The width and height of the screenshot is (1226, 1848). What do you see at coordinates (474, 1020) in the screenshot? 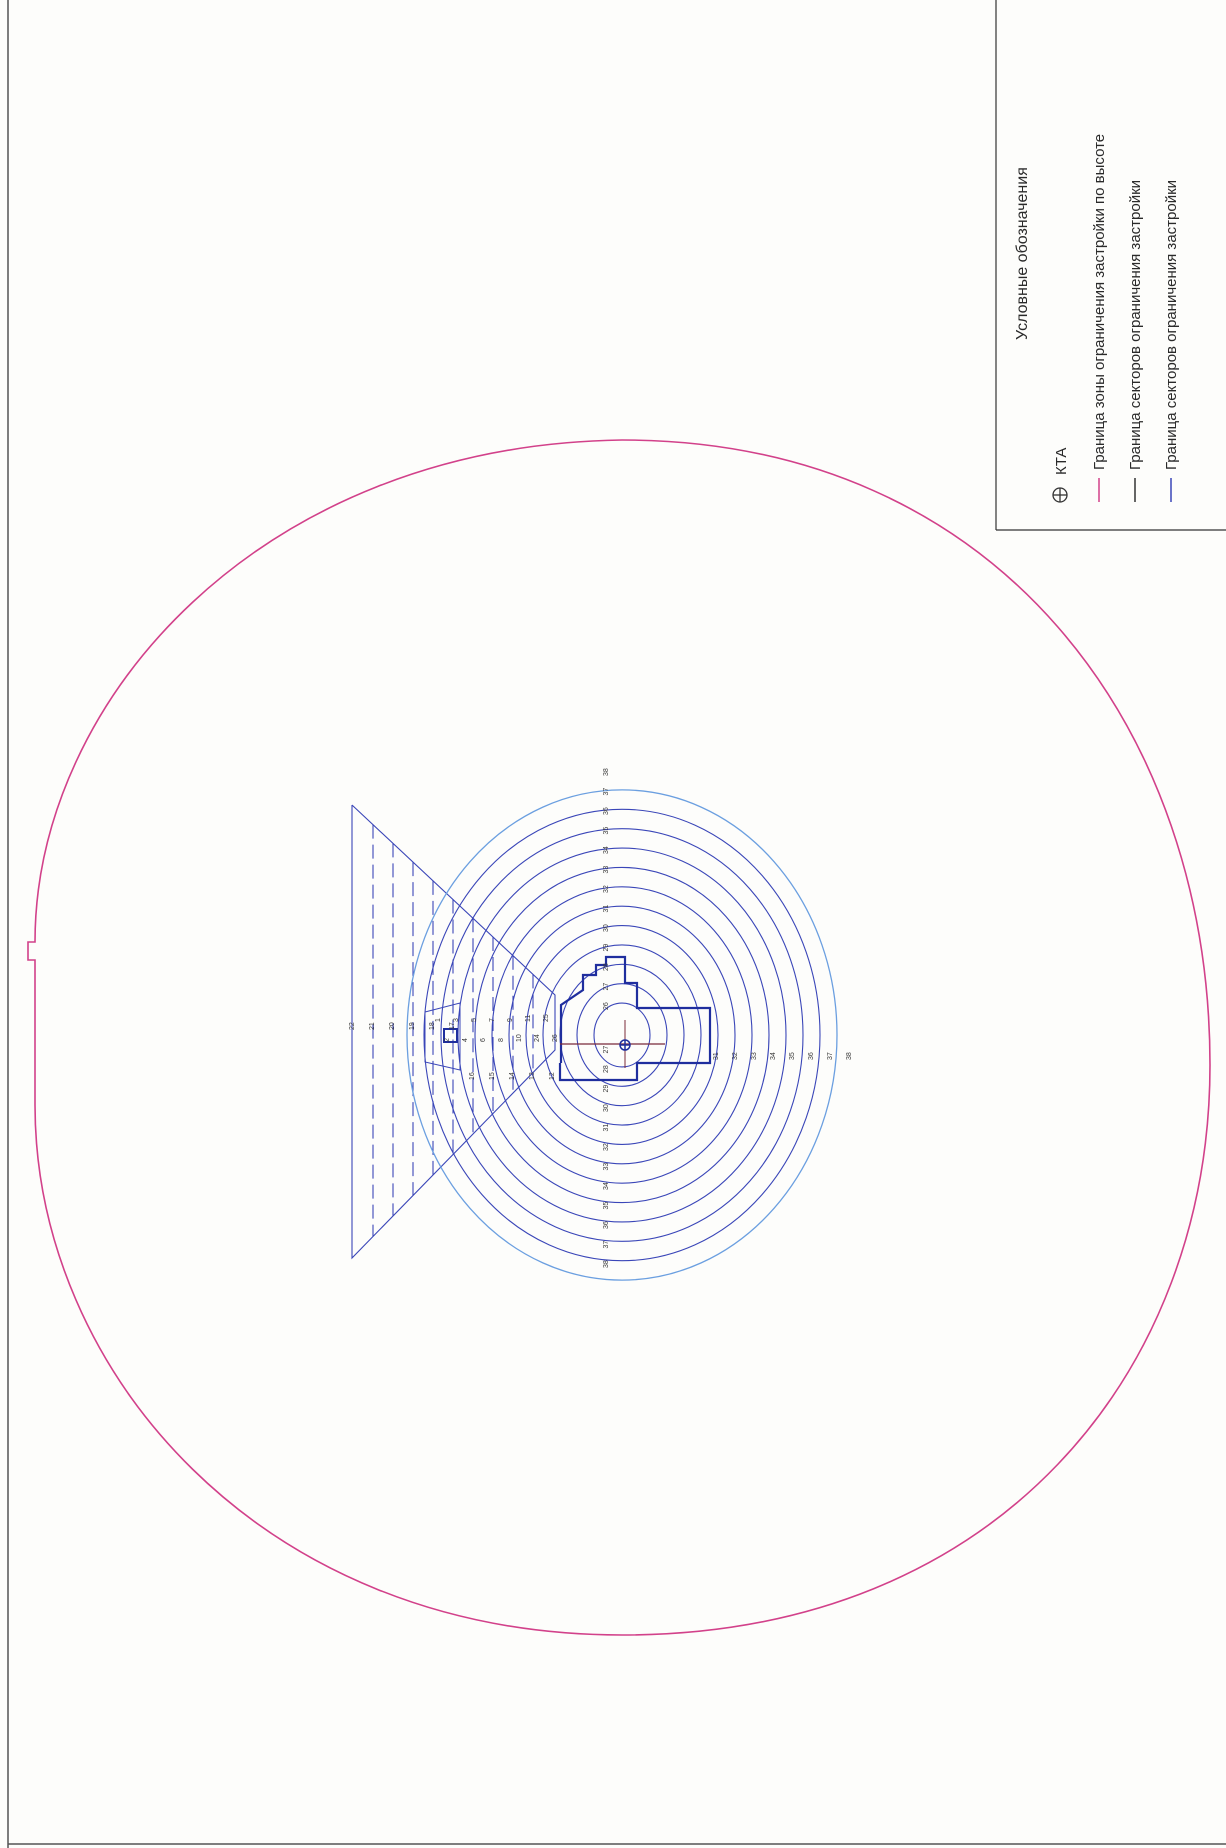
I see `fan-inner-label: 5` at bounding box center [474, 1020].